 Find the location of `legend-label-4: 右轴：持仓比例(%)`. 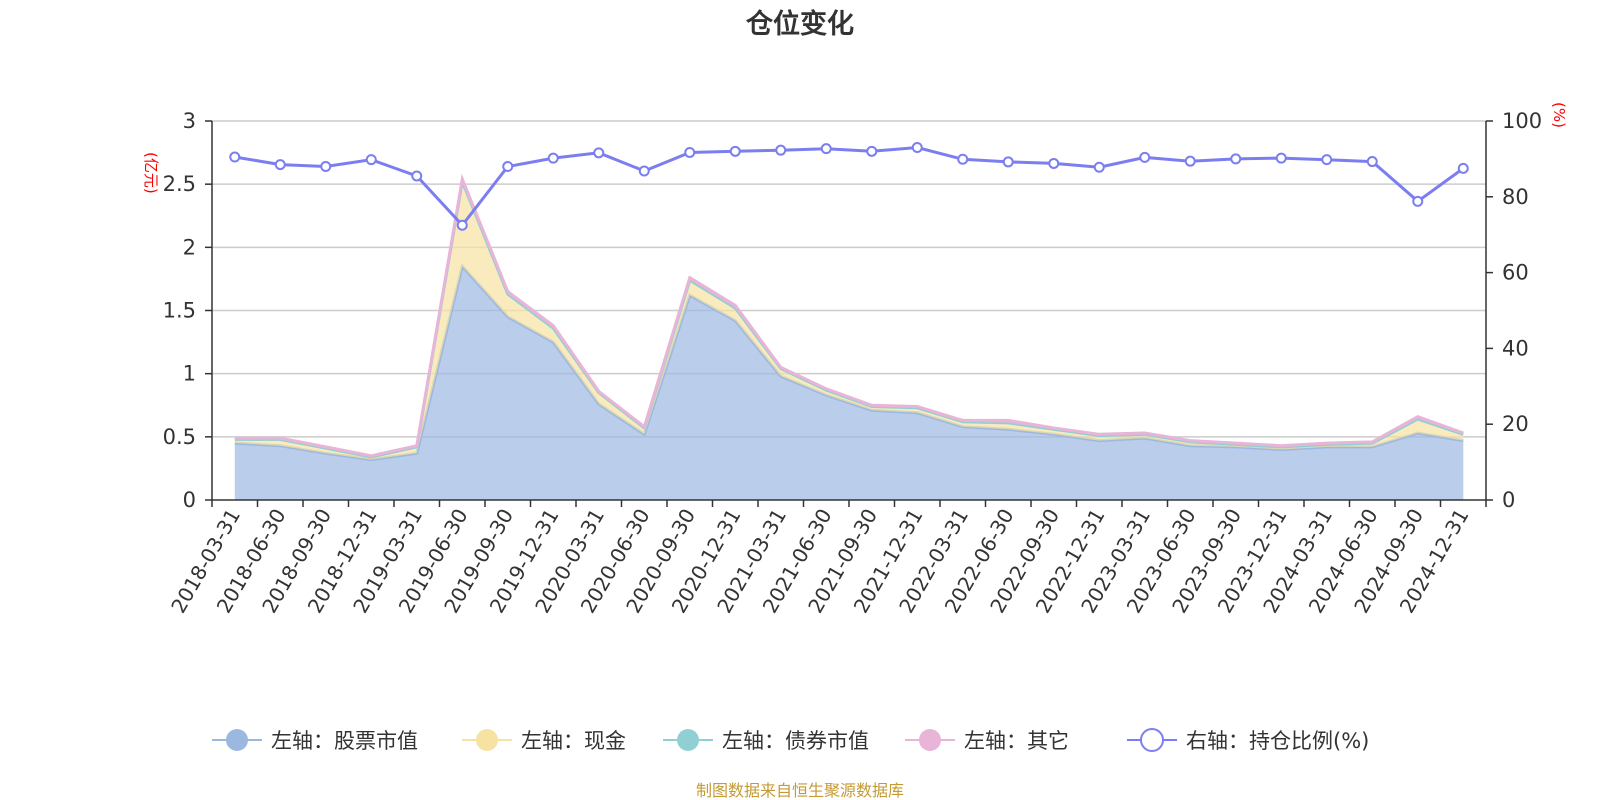

legend-label-4: 右轴：持仓比例(%) is located at coordinates (1277, 741).